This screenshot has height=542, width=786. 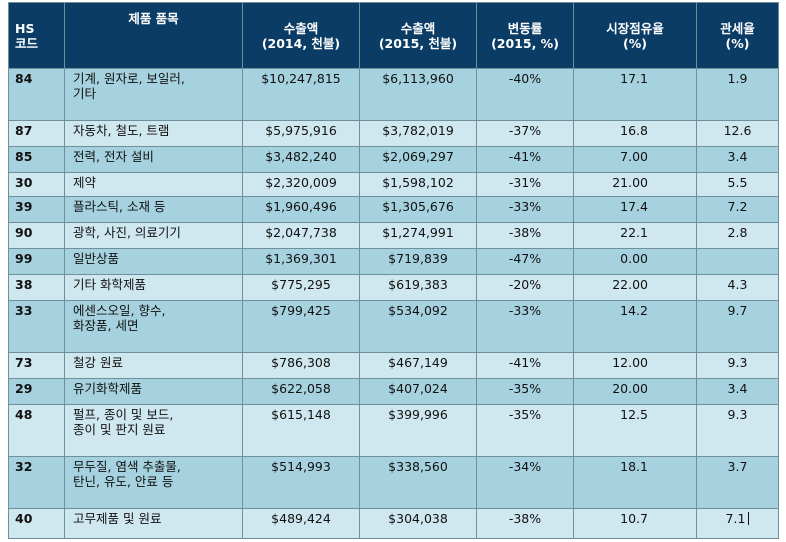 I want to click on tariff-rate-cell: 7.2, so click(x=737, y=209).